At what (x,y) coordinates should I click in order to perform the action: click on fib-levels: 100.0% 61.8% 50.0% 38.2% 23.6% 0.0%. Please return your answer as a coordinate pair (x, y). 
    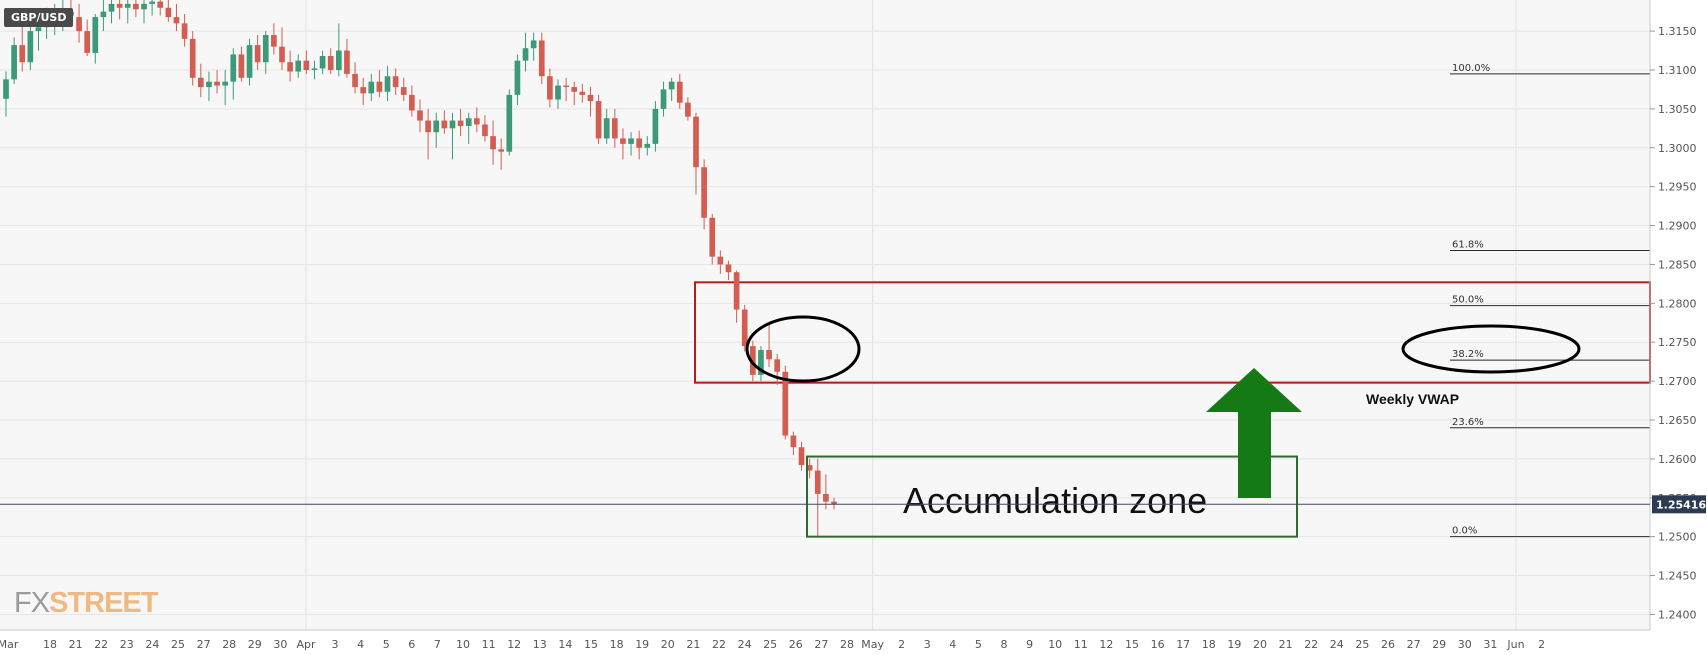
    Looking at the image, I should click on (1550, 300).